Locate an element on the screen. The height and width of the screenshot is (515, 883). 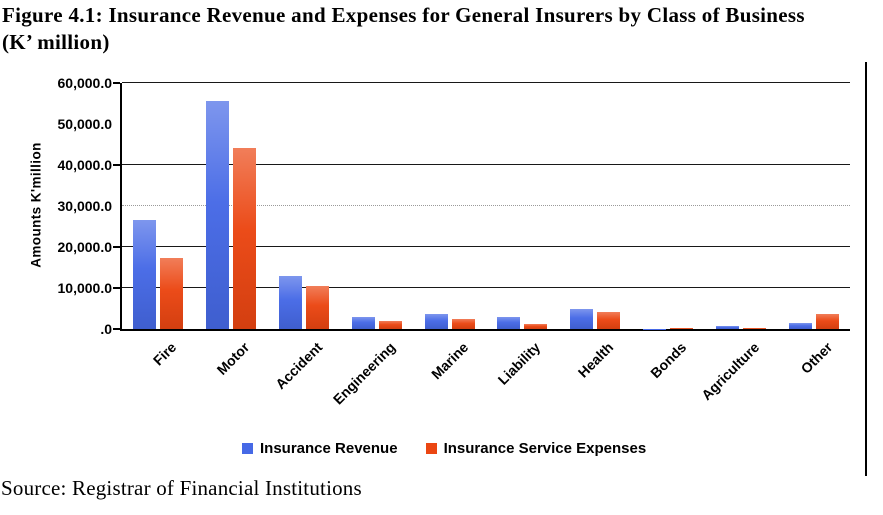
bar-engineering-revenue is located at coordinates (363, 323).